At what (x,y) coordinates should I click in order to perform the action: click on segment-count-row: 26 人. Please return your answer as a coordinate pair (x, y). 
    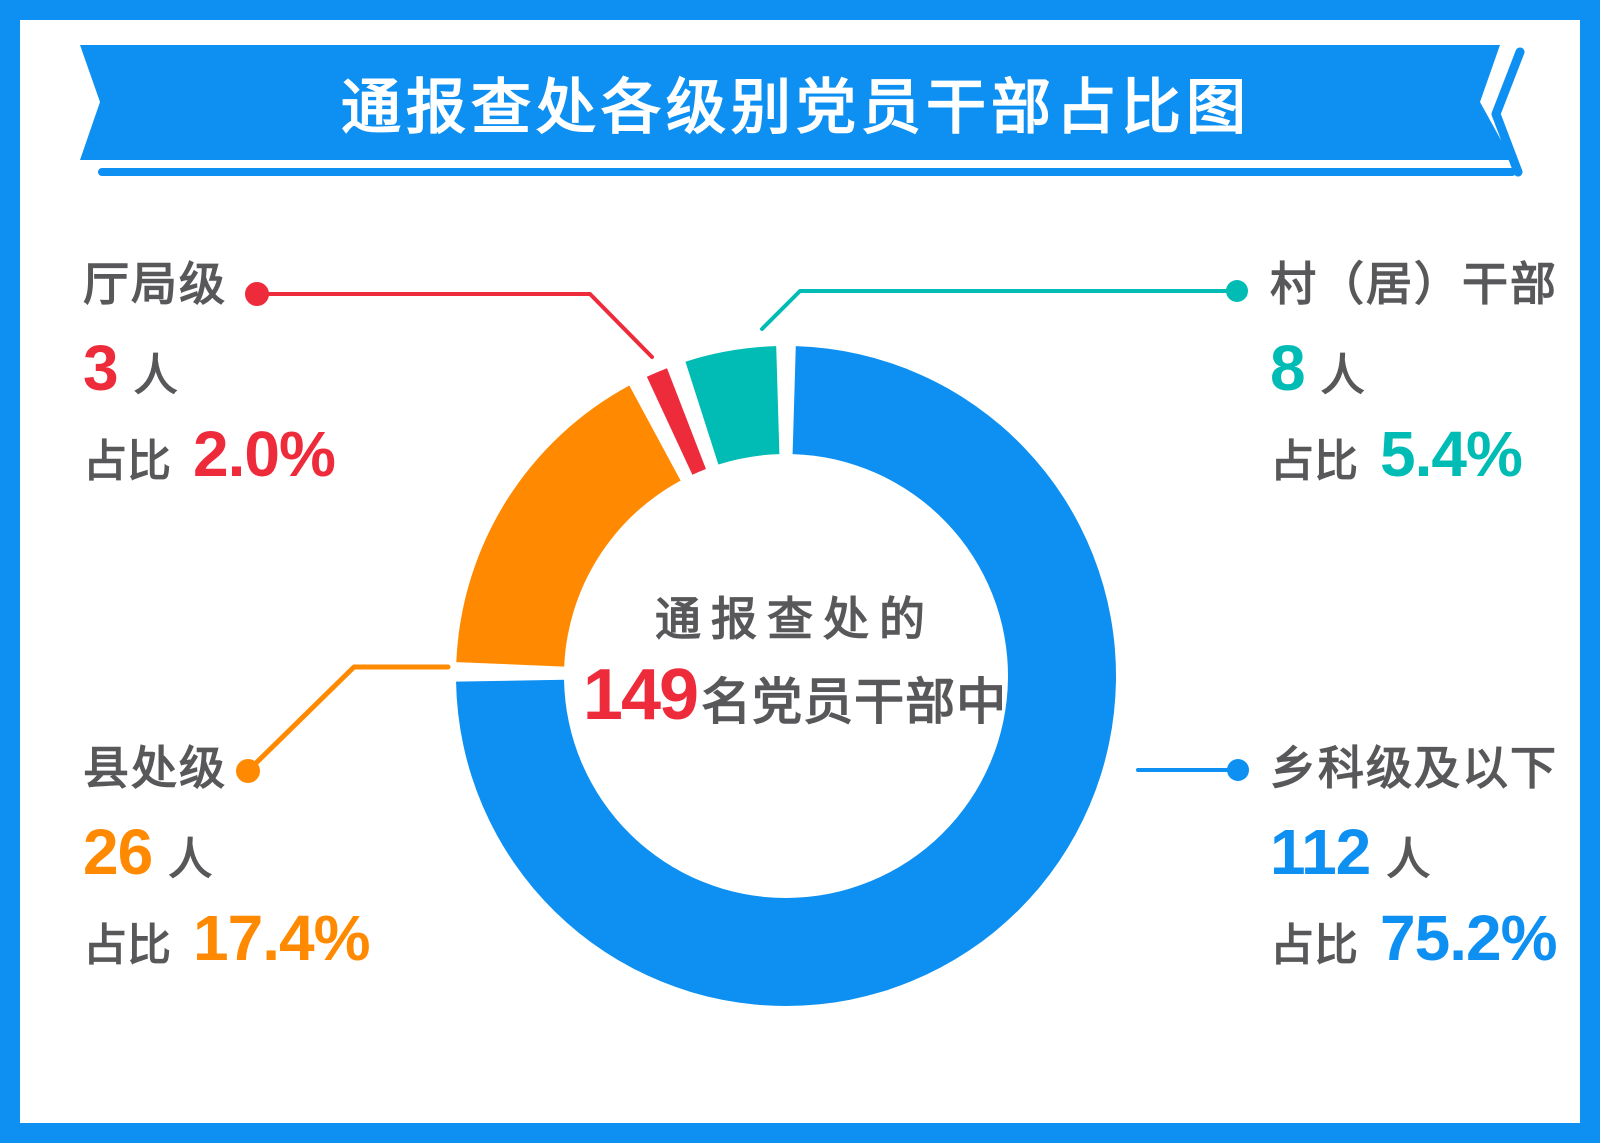
    Looking at the image, I should click on (226, 856).